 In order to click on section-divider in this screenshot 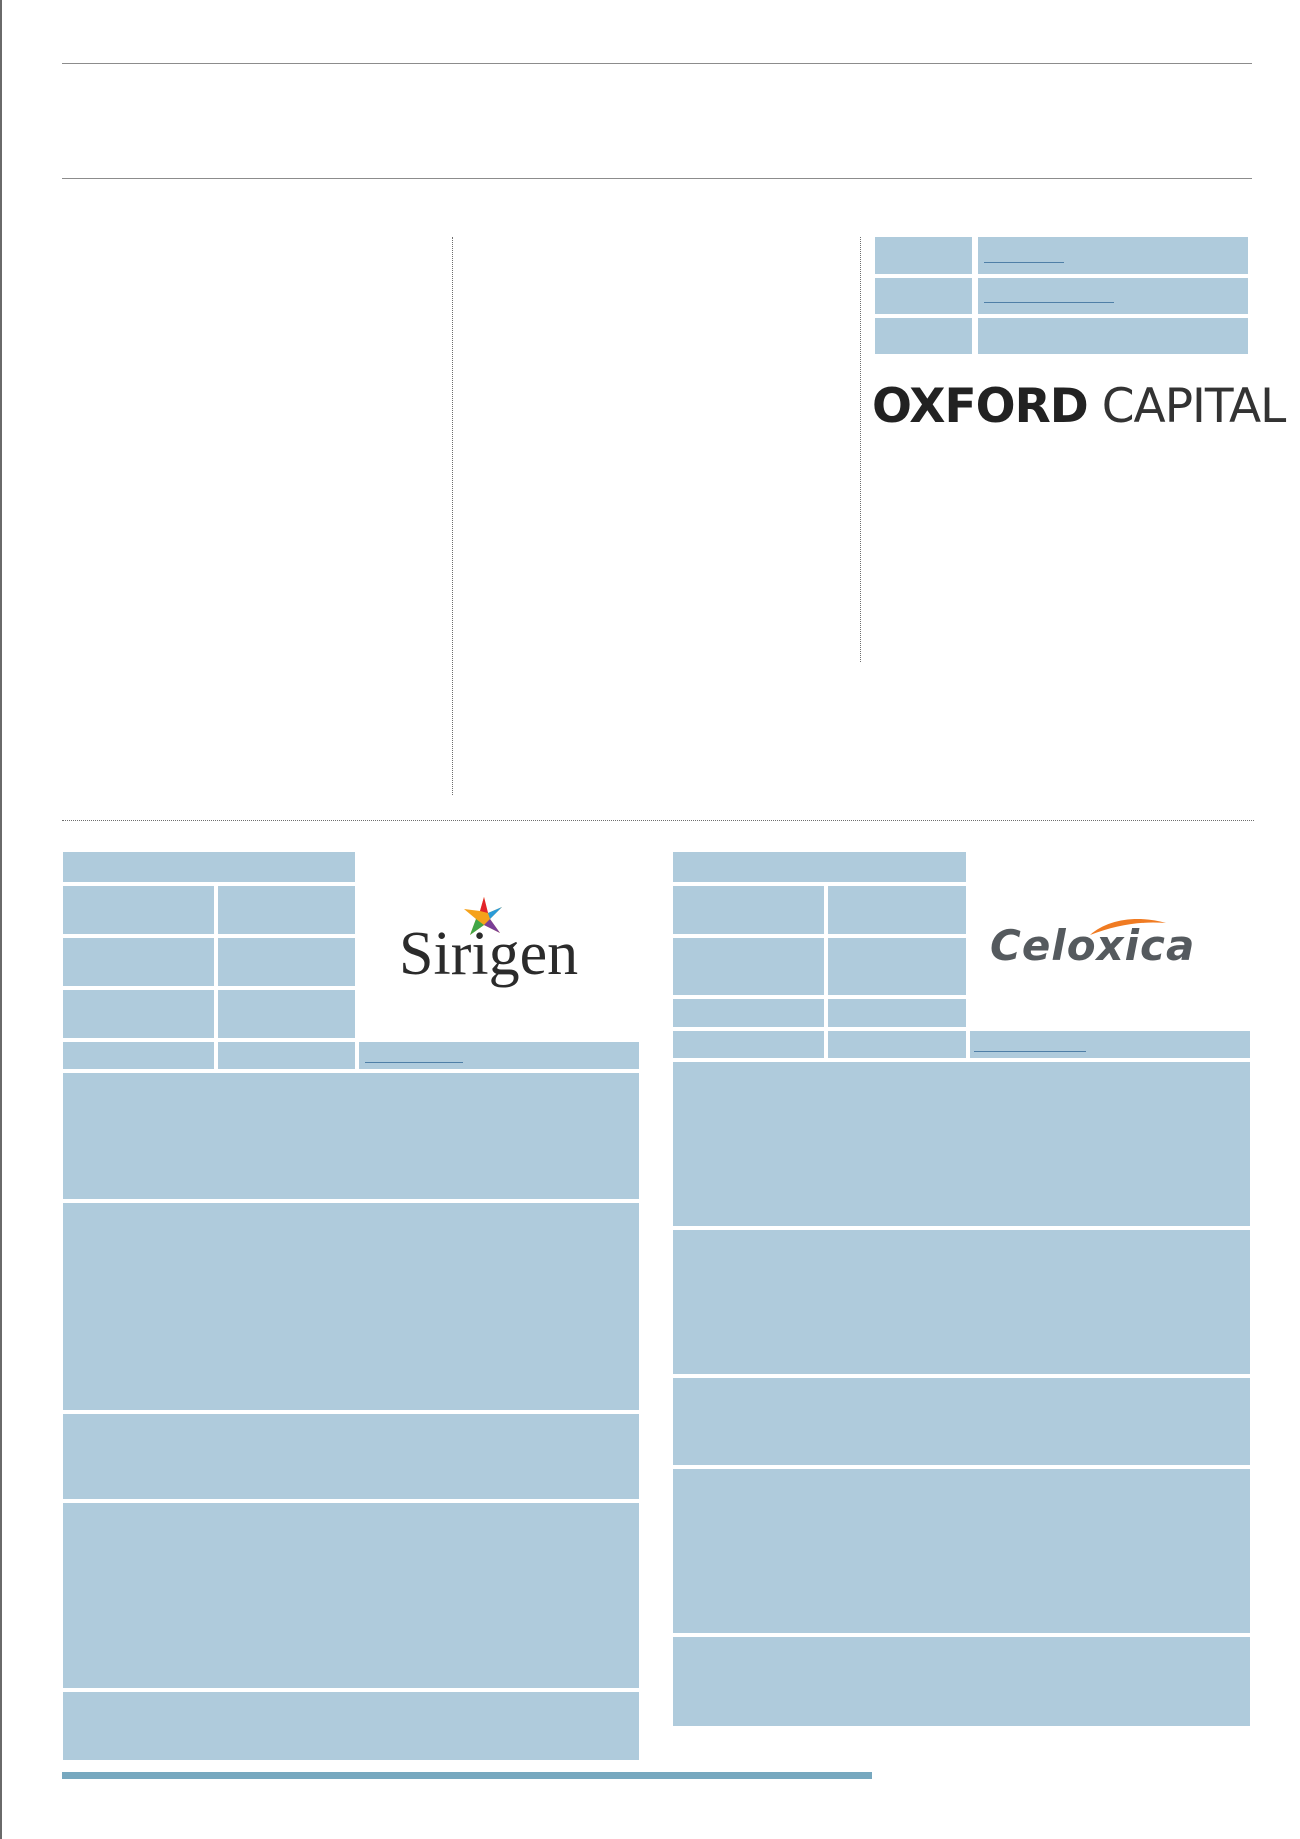, I will do `click(658, 820)`.